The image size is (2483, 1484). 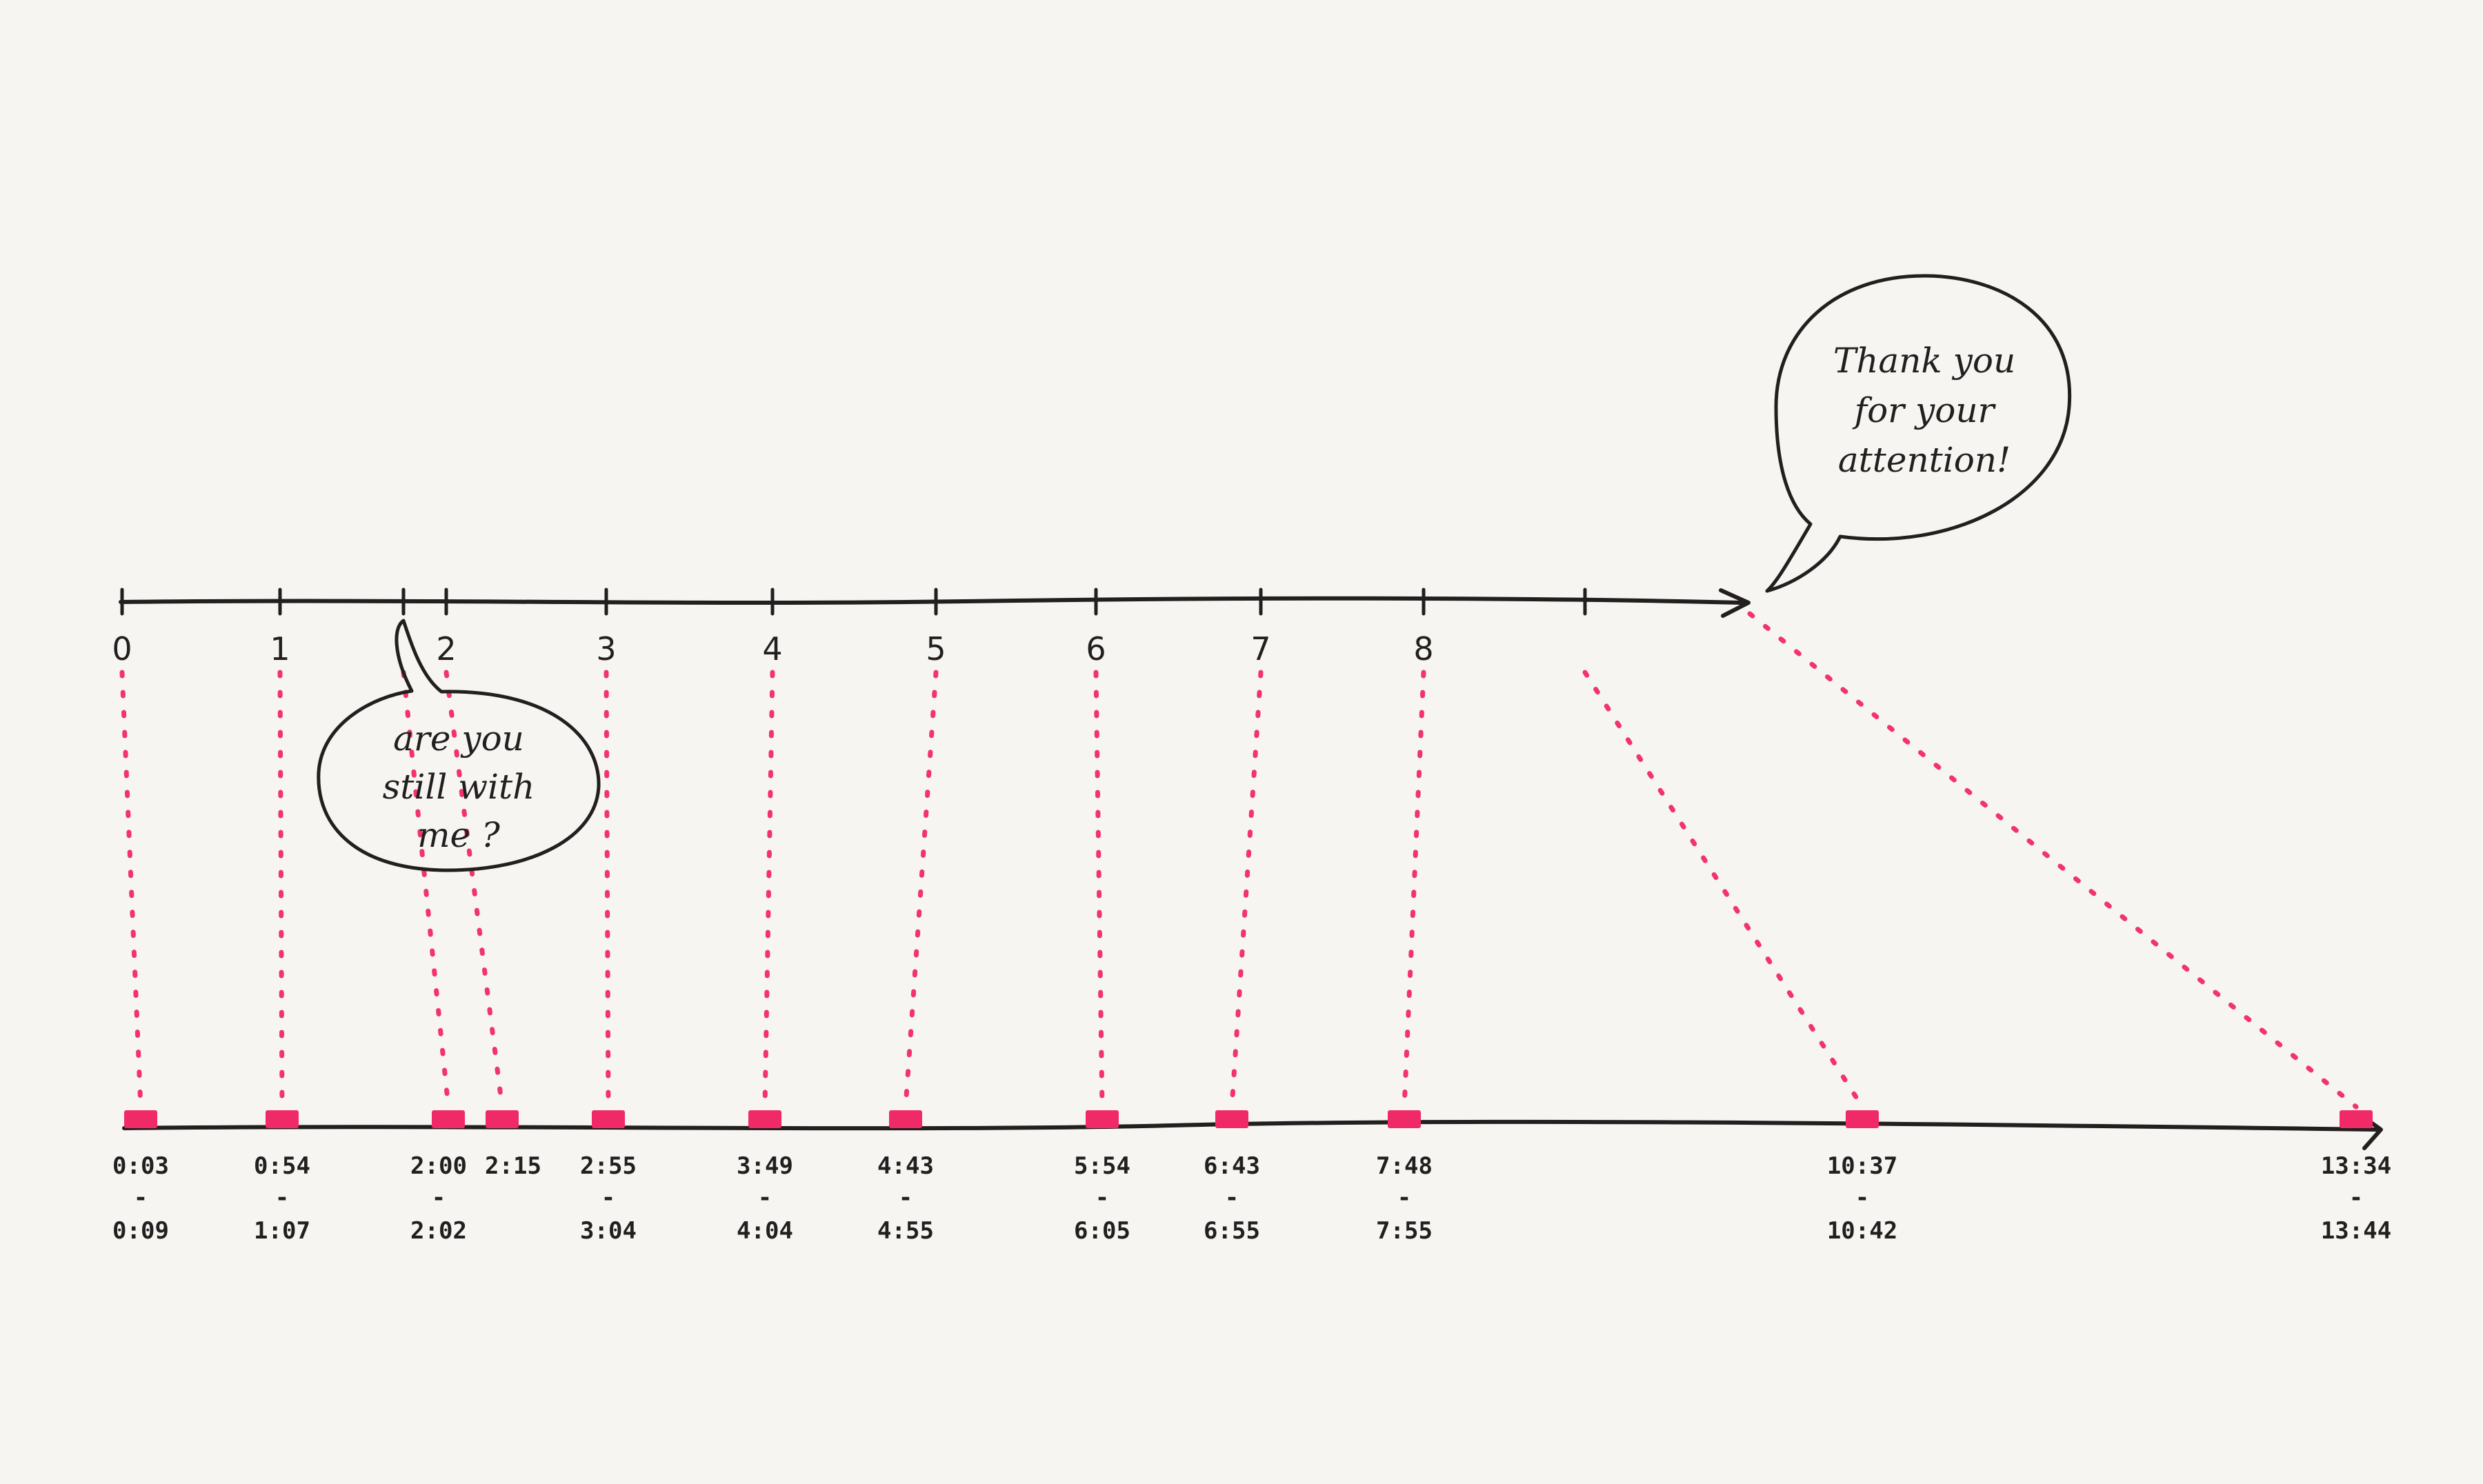 I want to click on time-start-label: 0:03, so click(x=140, y=1166).